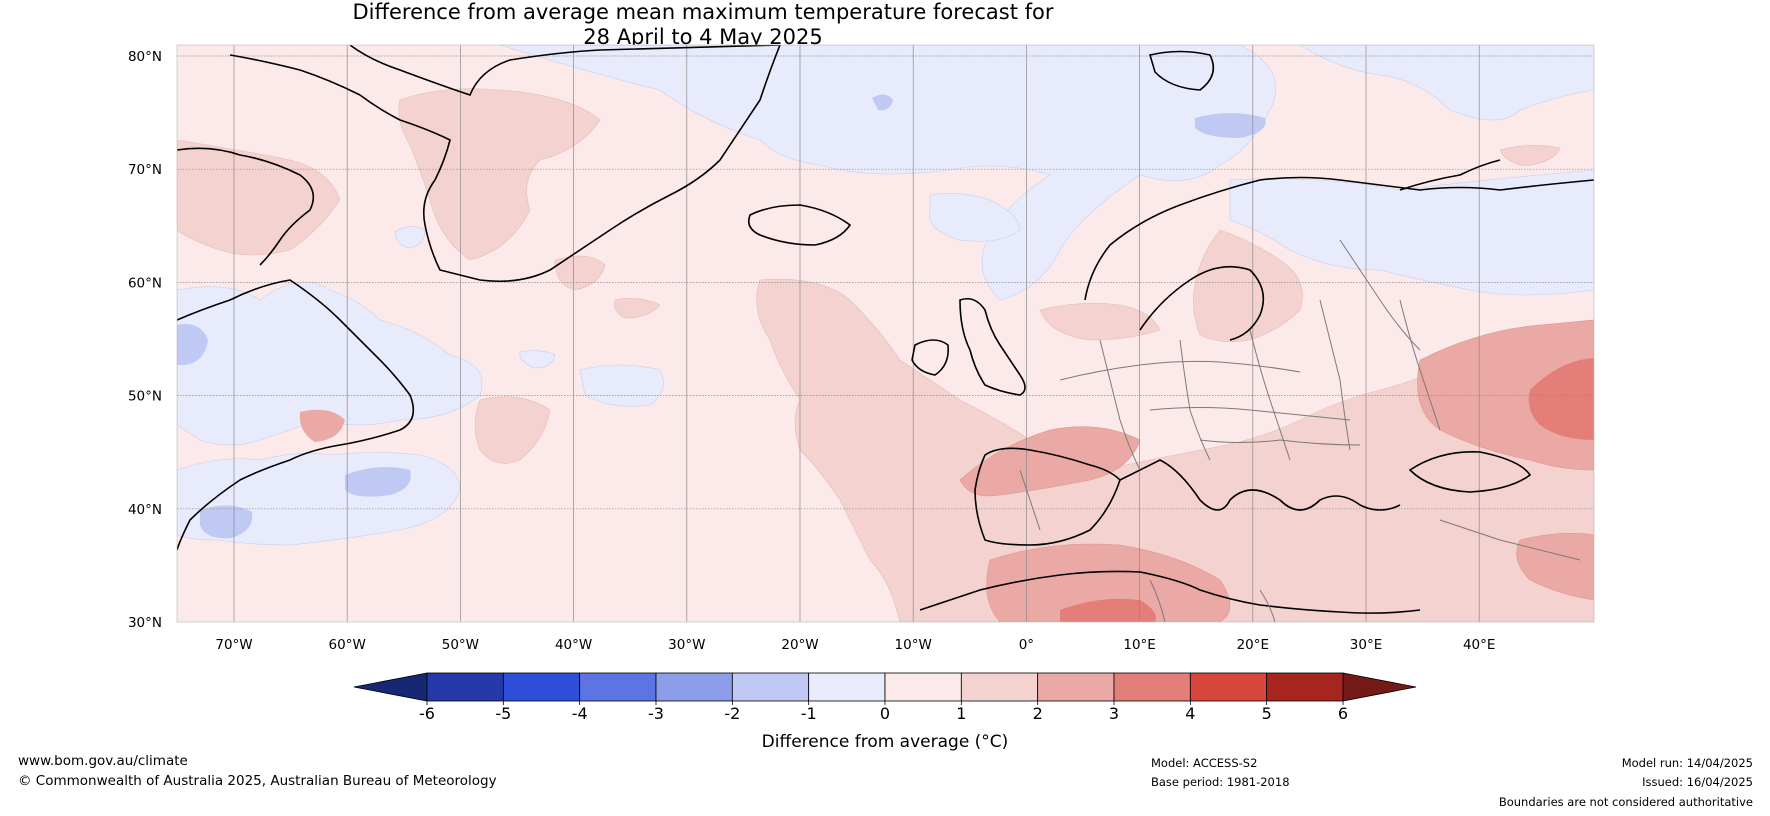 This screenshot has height=816, width=1770. Describe the element at coordinates (1379, 687) in the screenshot. I see `colorbar-over-triangle` at that location.